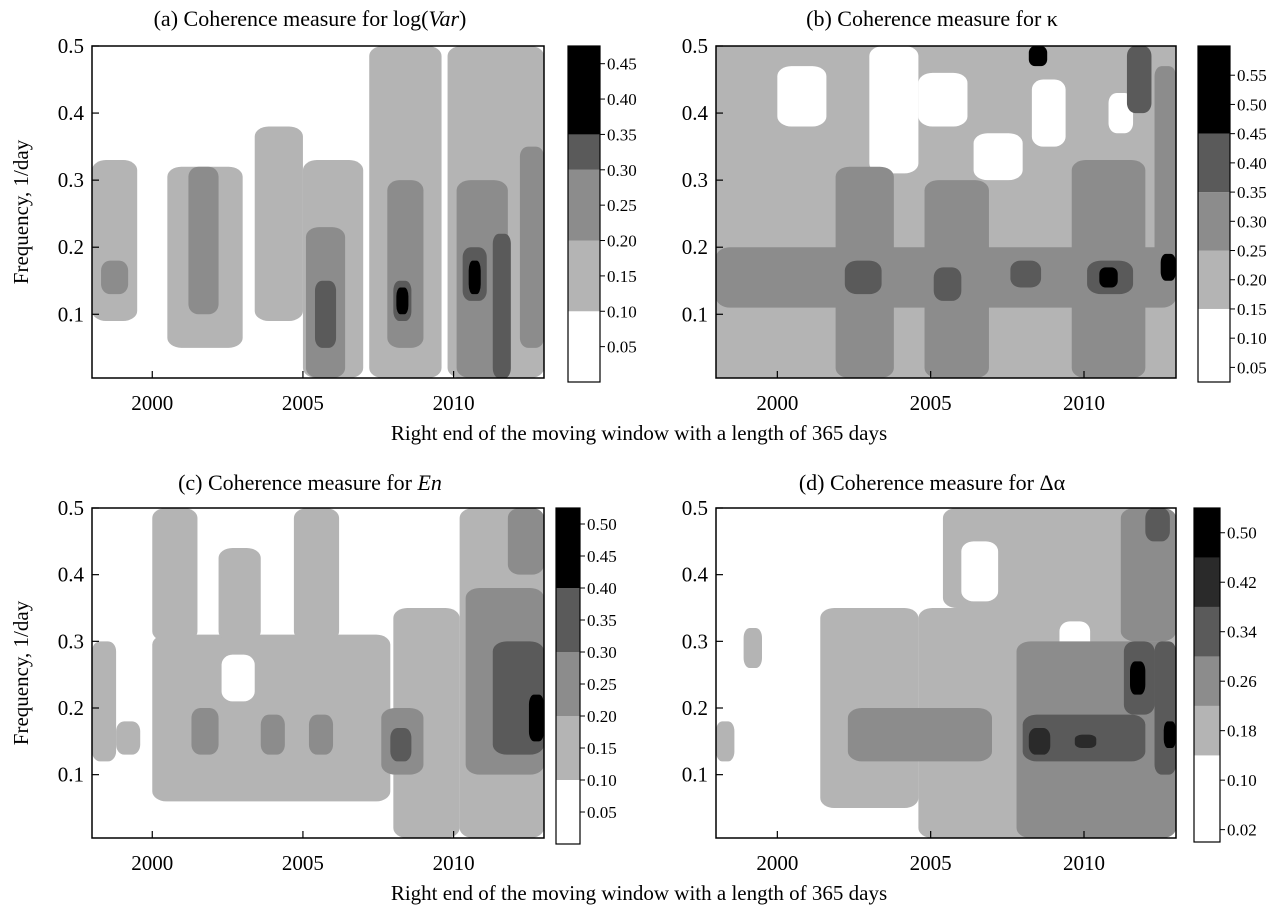 Image resolution: width=1278 pixels, height=910 pixels. I want to click on colorbar: 0.05 0.10 0.15 0.20 0.25 0.30 0.35 0.40 0.45 0.50, so click(586, 676).